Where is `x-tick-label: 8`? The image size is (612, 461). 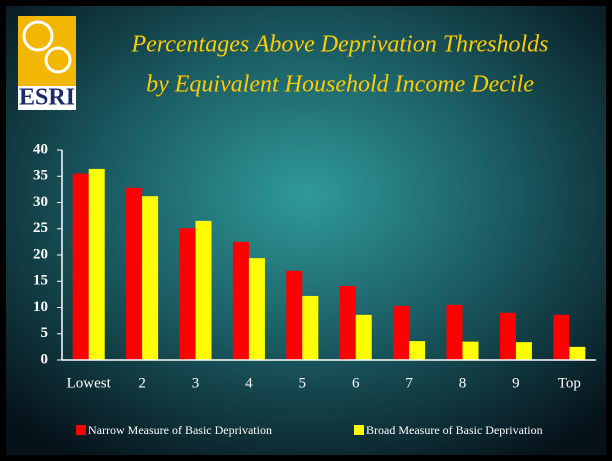 x-tick-label: 8 is located at coordinates (463, 383).